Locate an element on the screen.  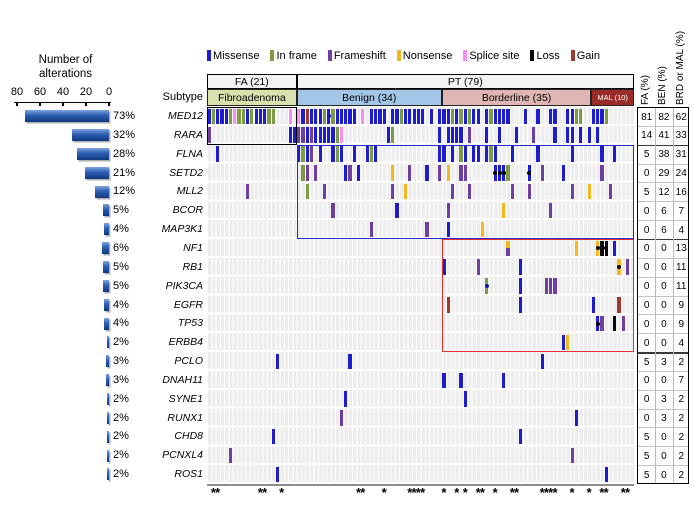
pct-table-value: 24 is located at coordinates (681, 174).